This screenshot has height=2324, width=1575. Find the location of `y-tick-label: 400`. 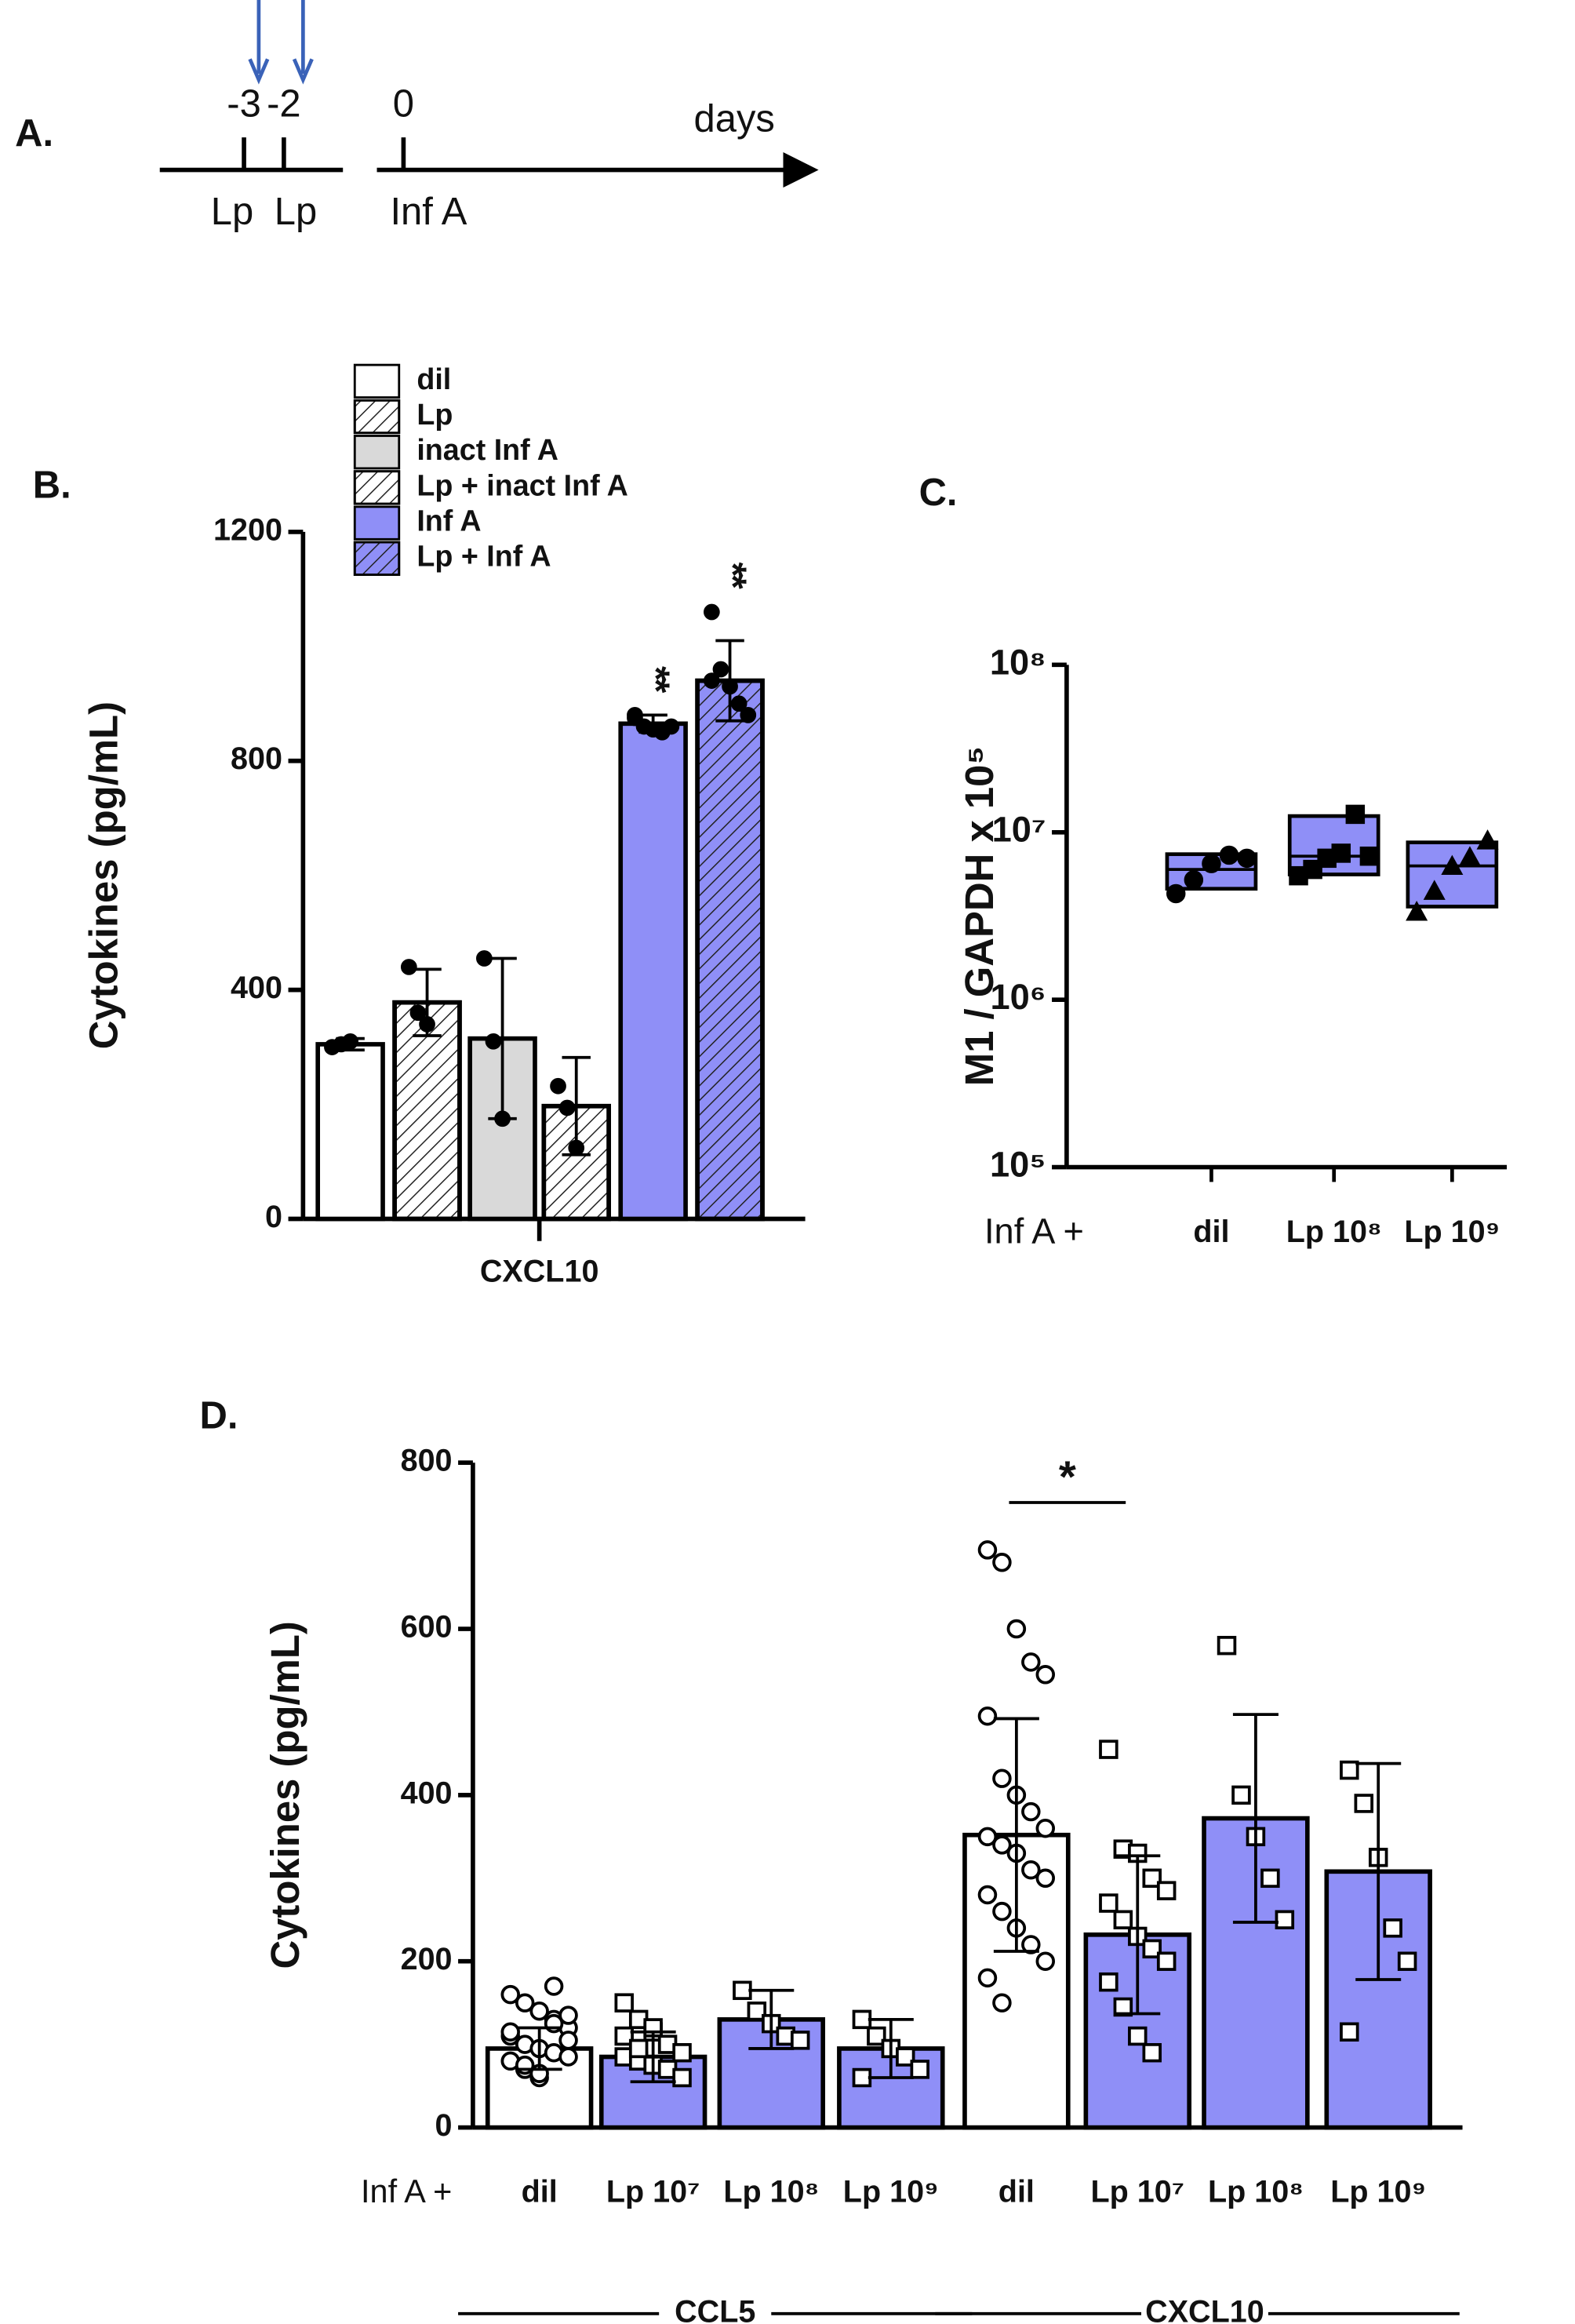

y-tick-label: 400 is located at coordinates (256, 988).